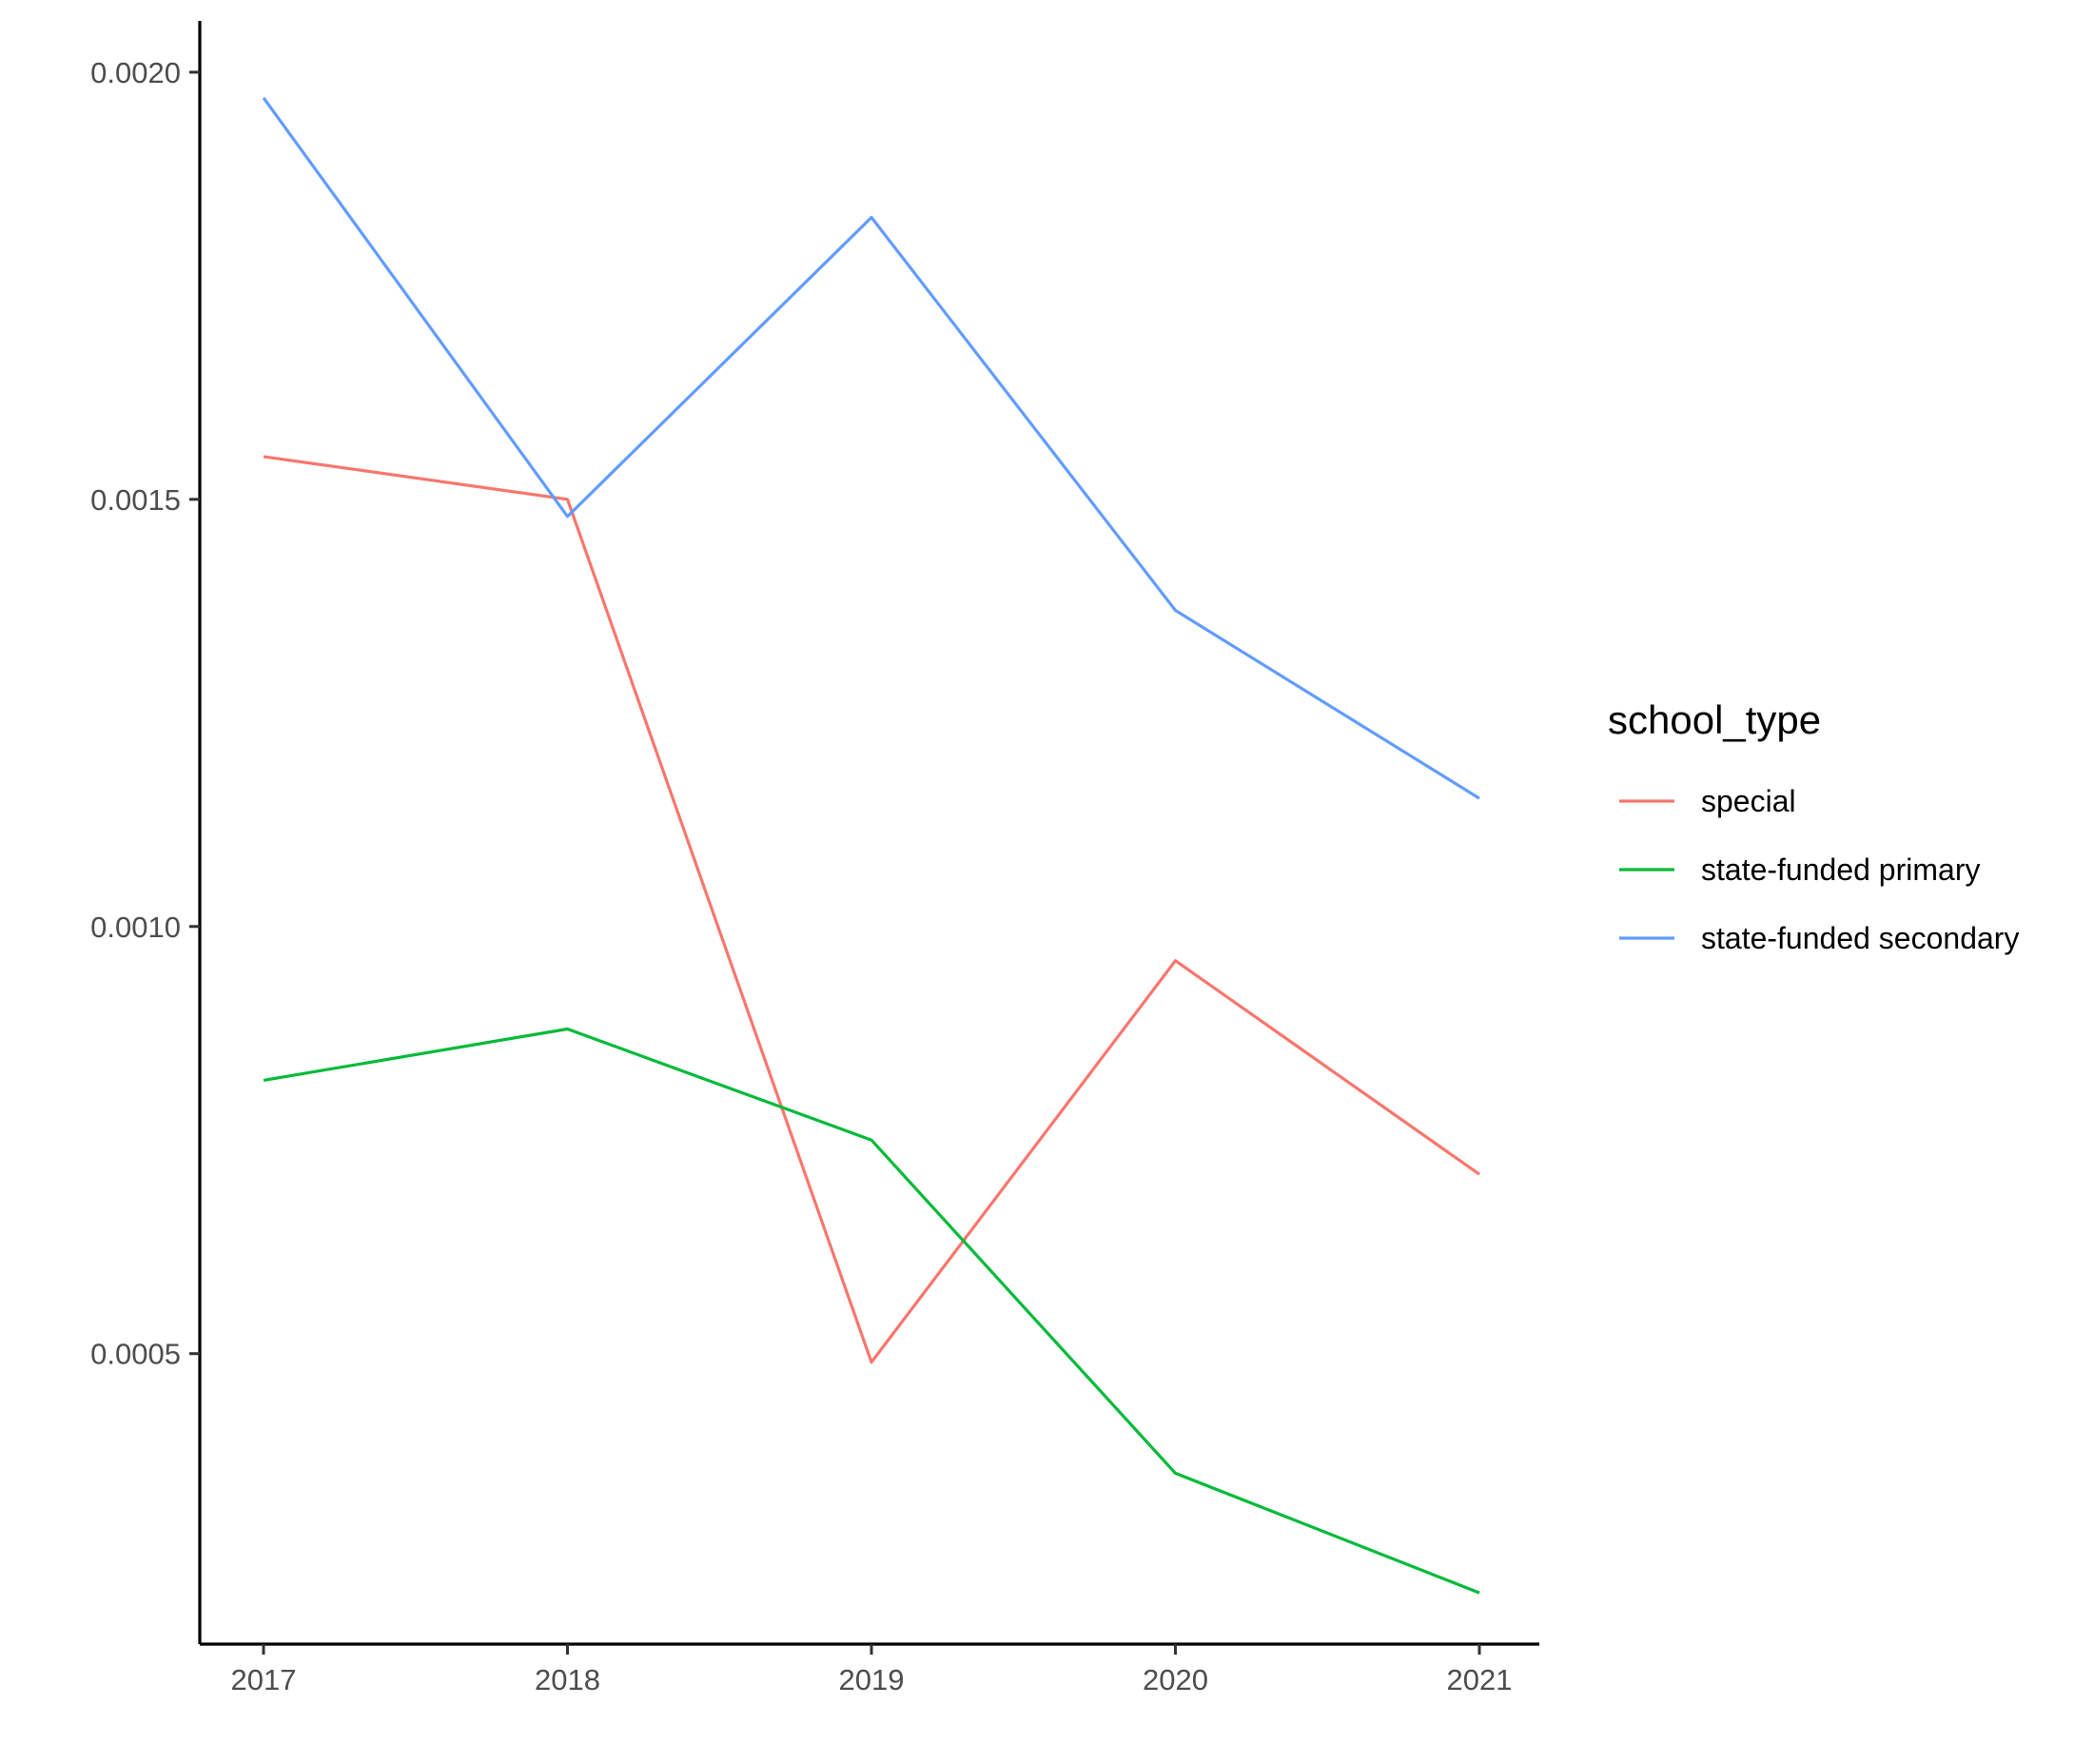 This screenshot has height=1764, width=2093. I want to click on x-tick-label: 2019, so click(872, 1679).